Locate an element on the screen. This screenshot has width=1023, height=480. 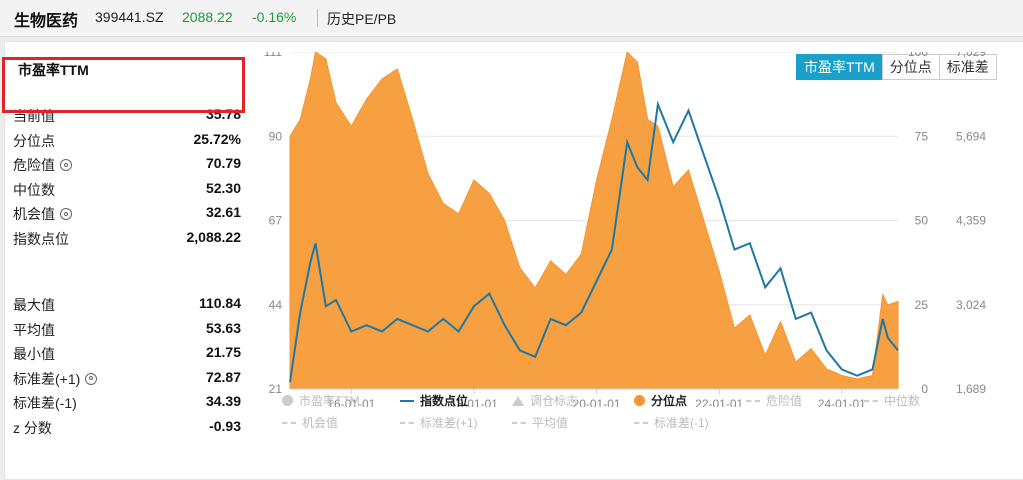
legend-item: 机会值 is located at coordinates (310, 422).